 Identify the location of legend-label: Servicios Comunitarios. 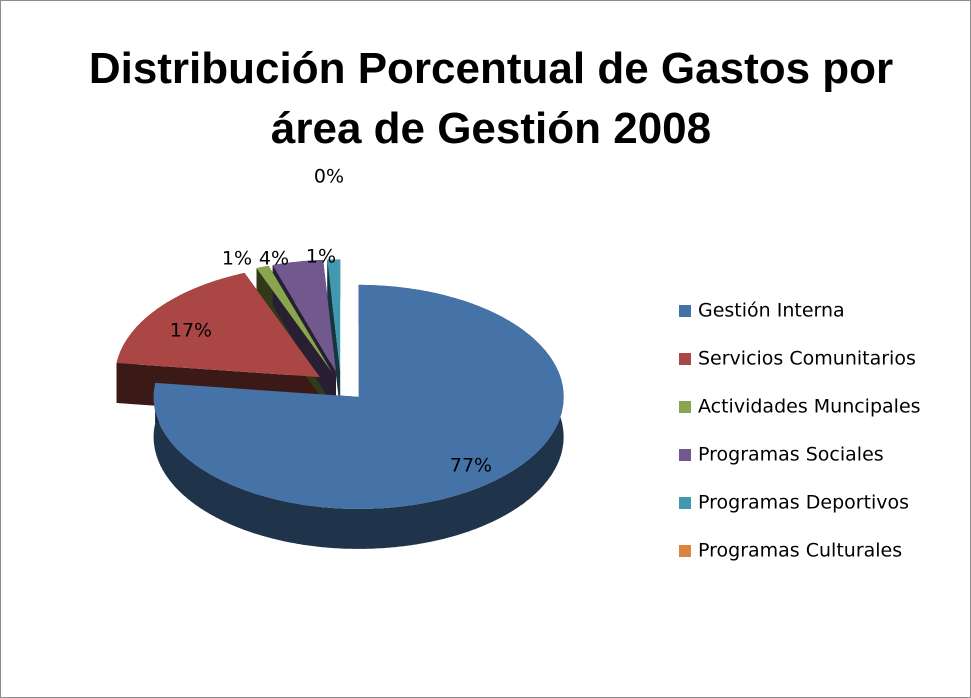
(807, 359).